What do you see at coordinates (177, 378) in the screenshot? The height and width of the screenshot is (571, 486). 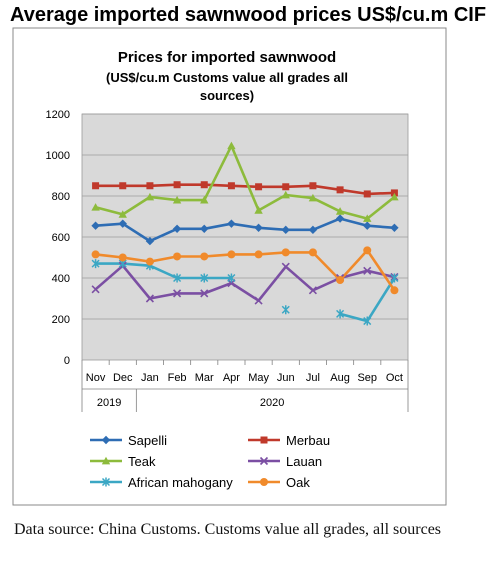 I see `x-tick-label: Feb` at bounding box center [177, 378].